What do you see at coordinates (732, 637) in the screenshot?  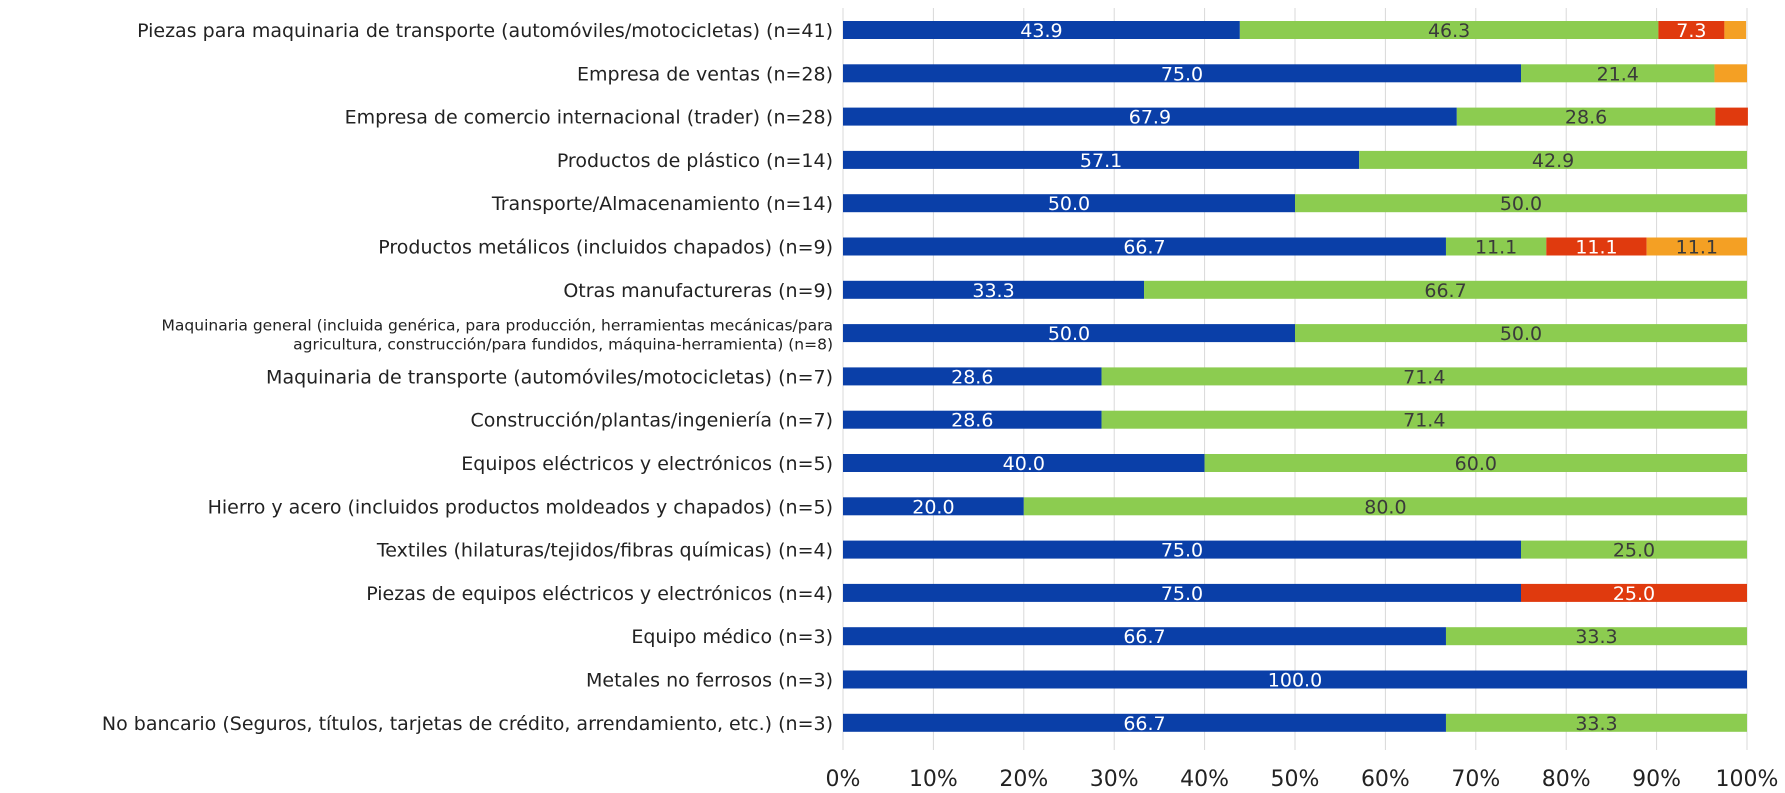 I see `category-label: Equipo médico (n=3)` at bounding box center [732, 637].